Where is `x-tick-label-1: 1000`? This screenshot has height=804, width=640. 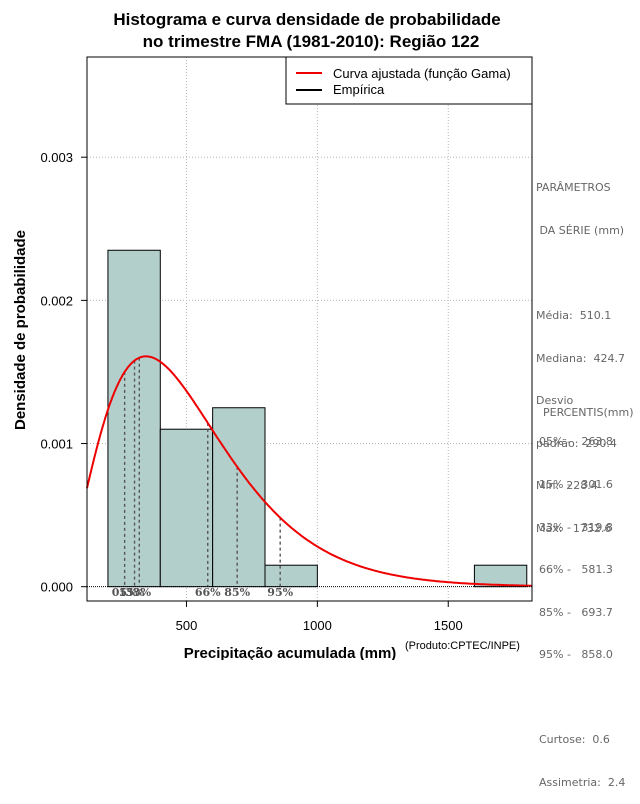 x-tick-label-1: 1000 is located at coordinates (317, 625).